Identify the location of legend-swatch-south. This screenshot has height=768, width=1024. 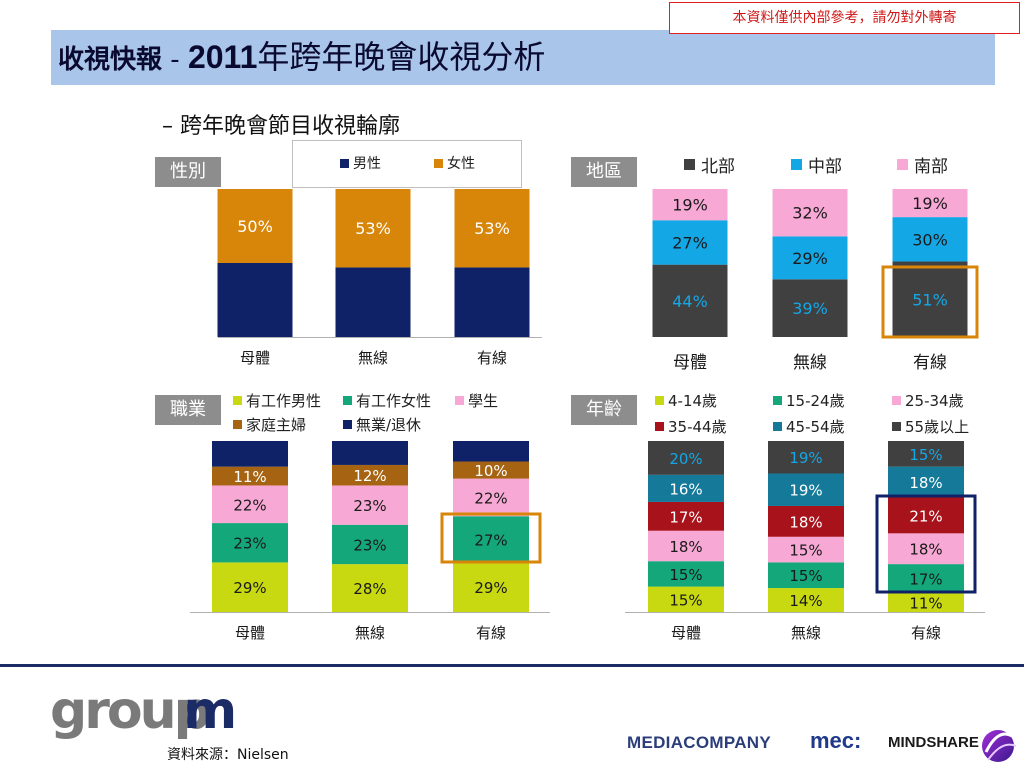
(902, 164).